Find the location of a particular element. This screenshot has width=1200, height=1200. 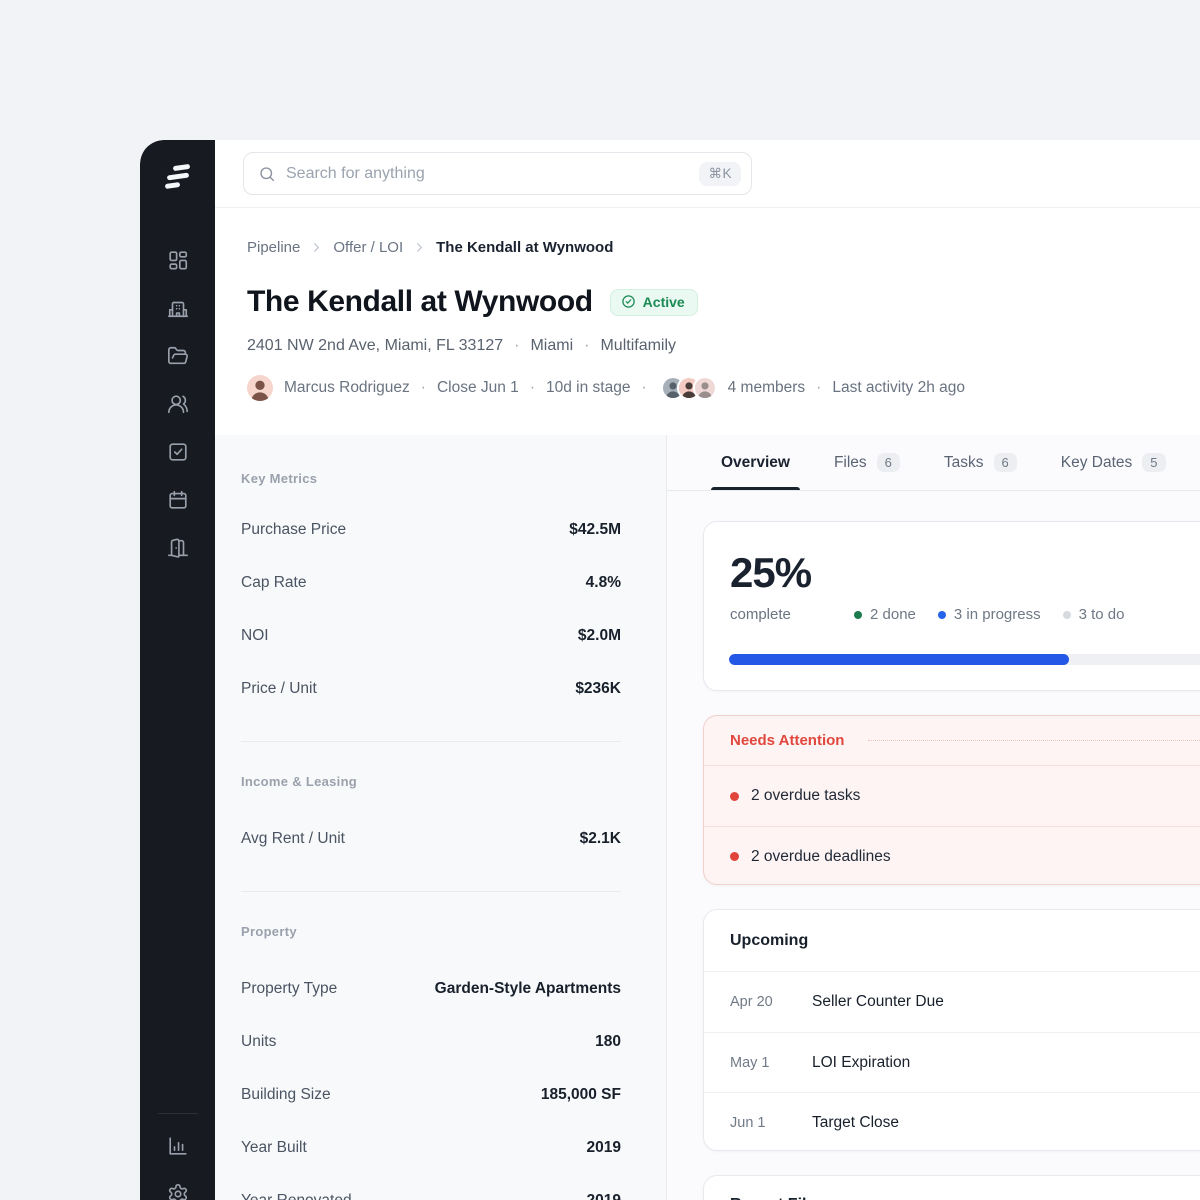

legend-label: 3 in progress is located at coordinates (997, 614).